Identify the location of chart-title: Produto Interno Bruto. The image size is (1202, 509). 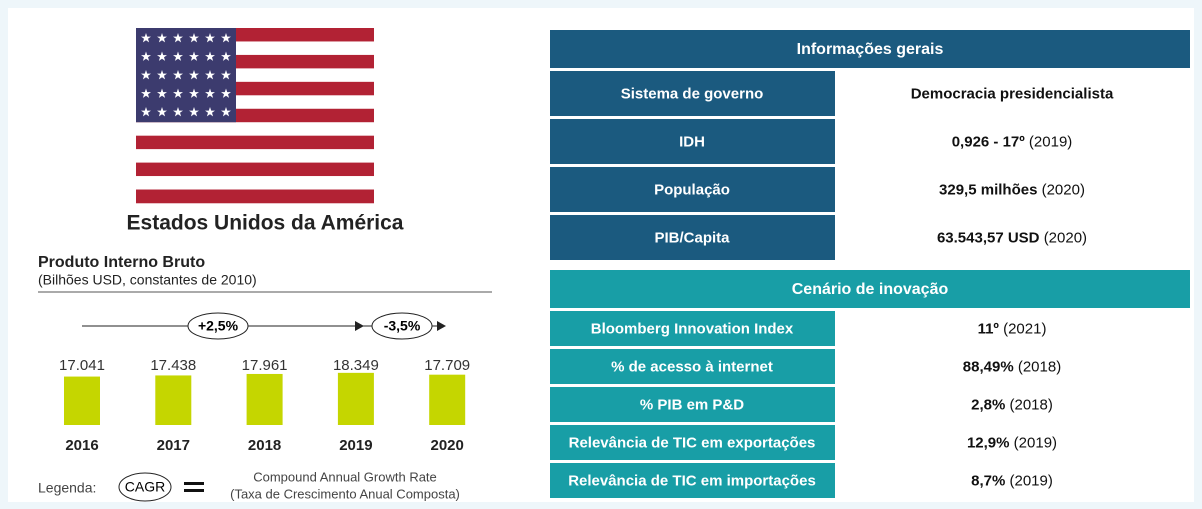
(121, 262).